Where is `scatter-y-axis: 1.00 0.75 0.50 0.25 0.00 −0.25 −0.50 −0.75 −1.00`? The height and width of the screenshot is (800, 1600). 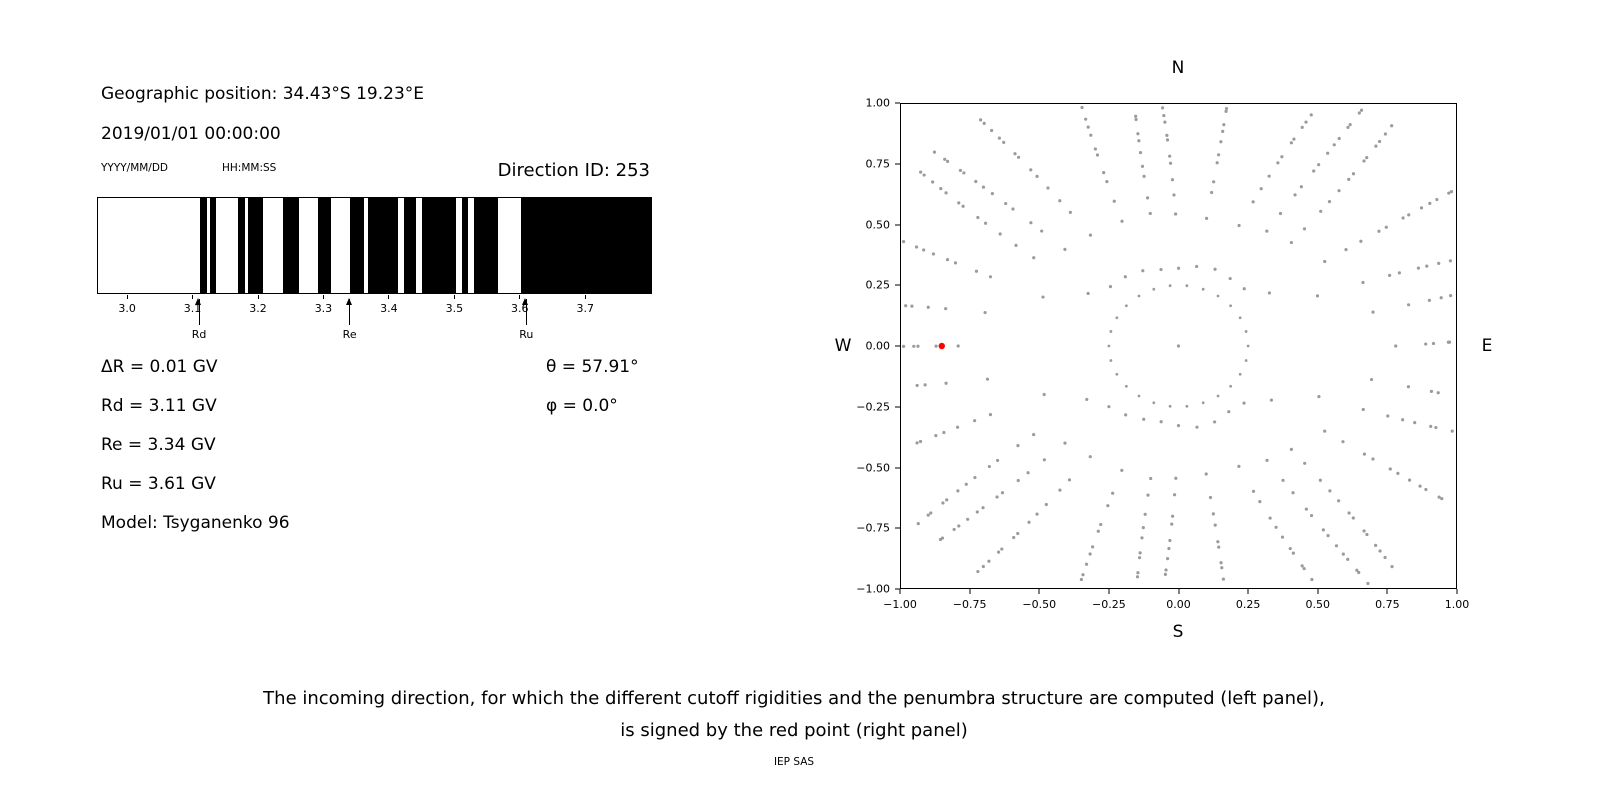 scatter-y-axis: 1.00 0.75 0.50 0.25 0.00 −0.25 −0.50 −0.75 −1.00 is located at coordinates (860, 346).